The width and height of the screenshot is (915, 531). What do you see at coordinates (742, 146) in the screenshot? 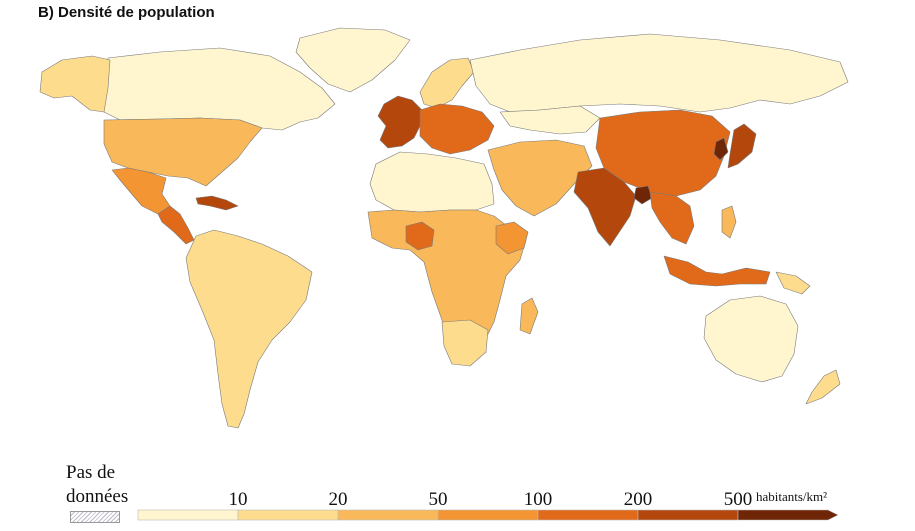
I see `region-japan` at bounding box center [742, 146].